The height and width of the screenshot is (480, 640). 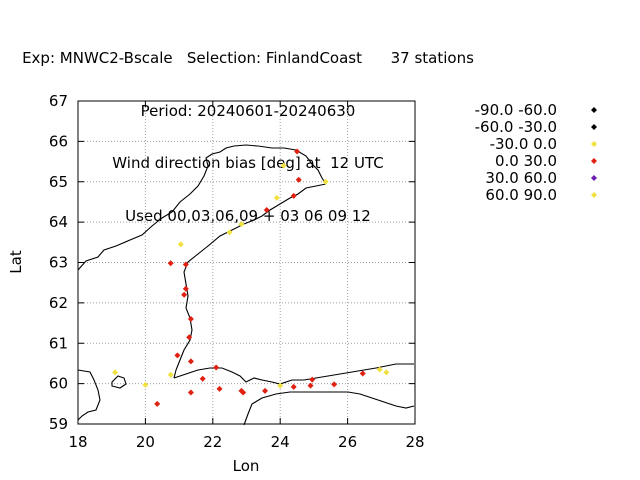 What do you see at coordinates (250, 281) in the screenshot?
I see `coastline-finland-west` at bounding box center [250, 281].